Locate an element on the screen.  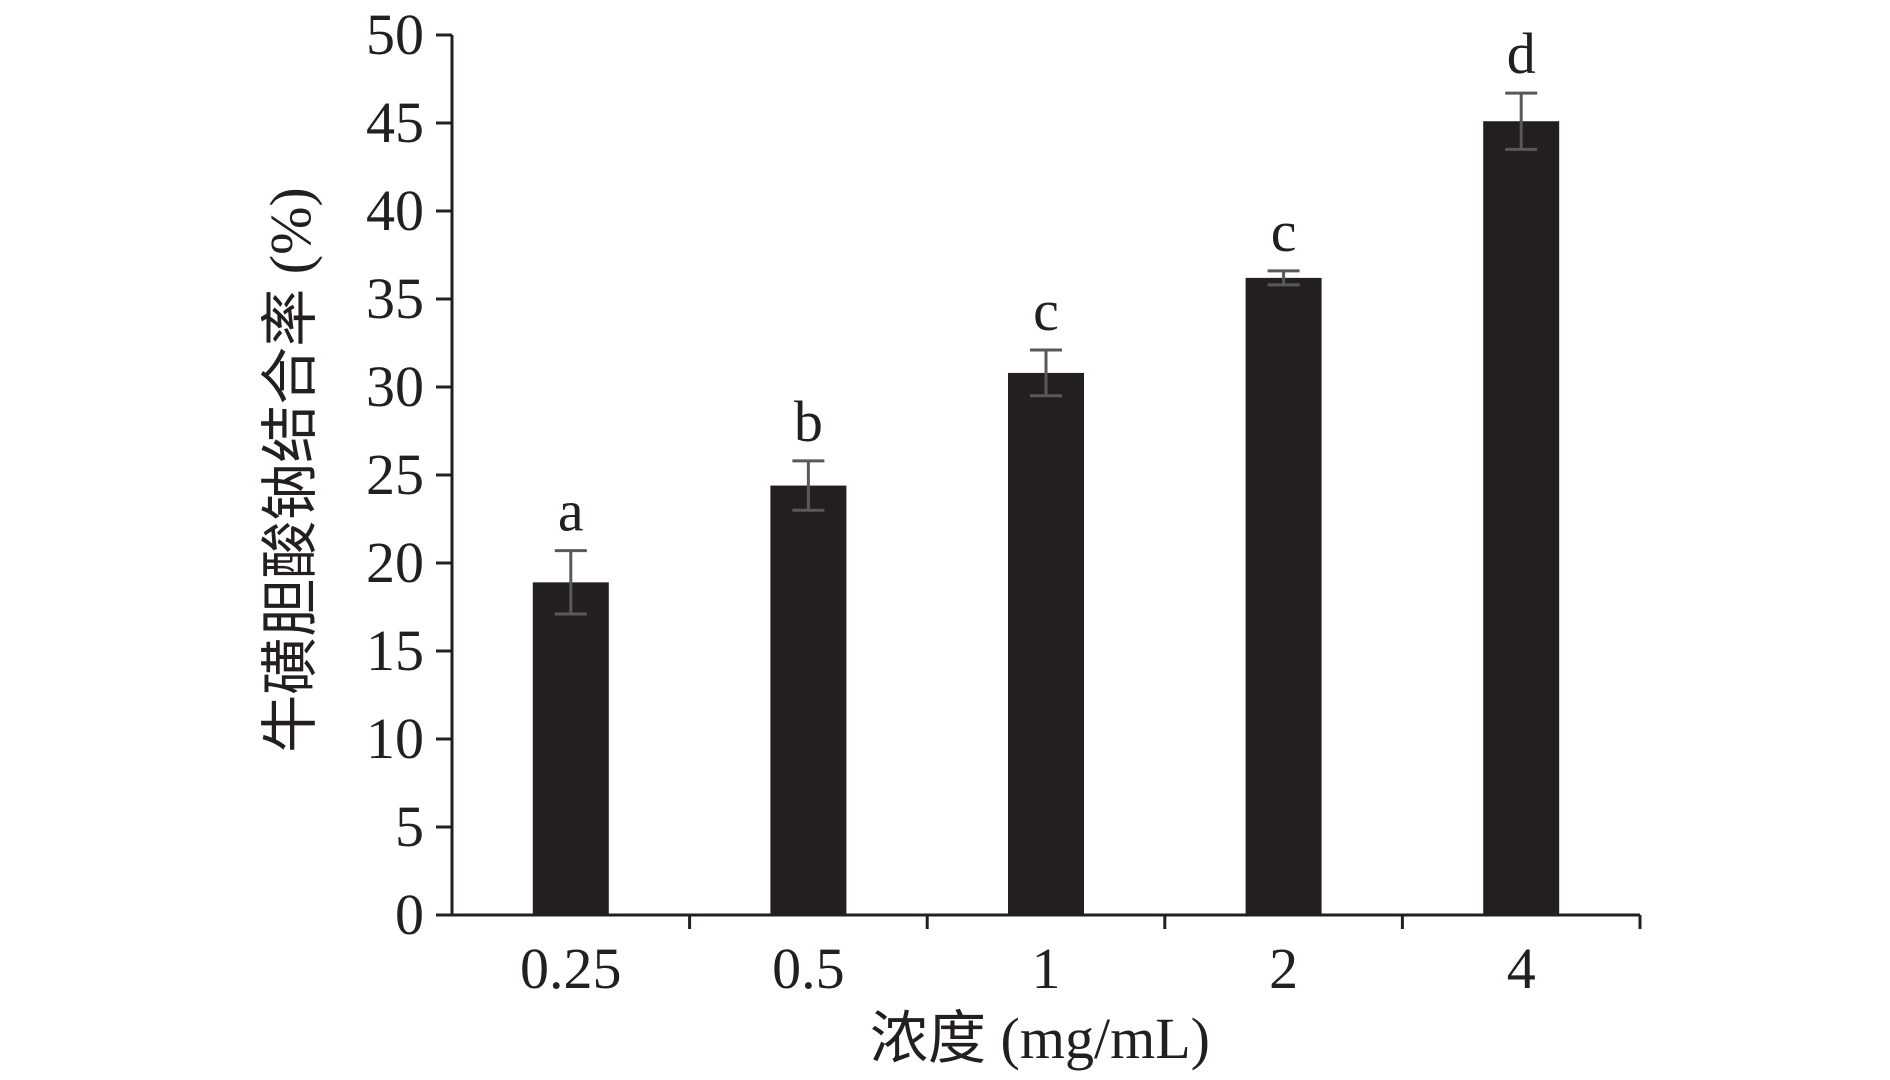
y-tick-label: 35 is located at coordinates (395, 298).